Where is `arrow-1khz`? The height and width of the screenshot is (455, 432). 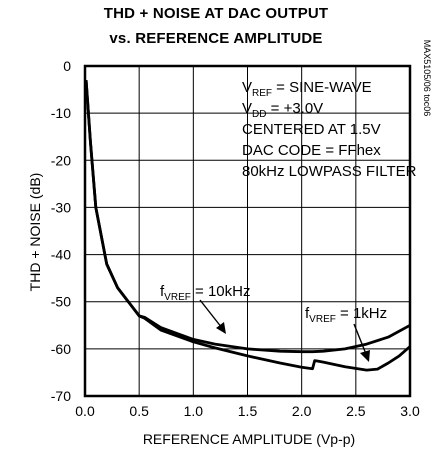 arrow-1khz is located at coordinates (361, 342).